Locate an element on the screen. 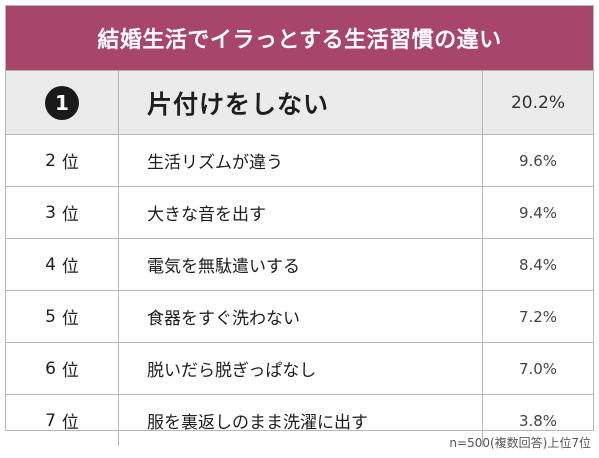  rank-number: 7 is located at coordinates (50, 420).